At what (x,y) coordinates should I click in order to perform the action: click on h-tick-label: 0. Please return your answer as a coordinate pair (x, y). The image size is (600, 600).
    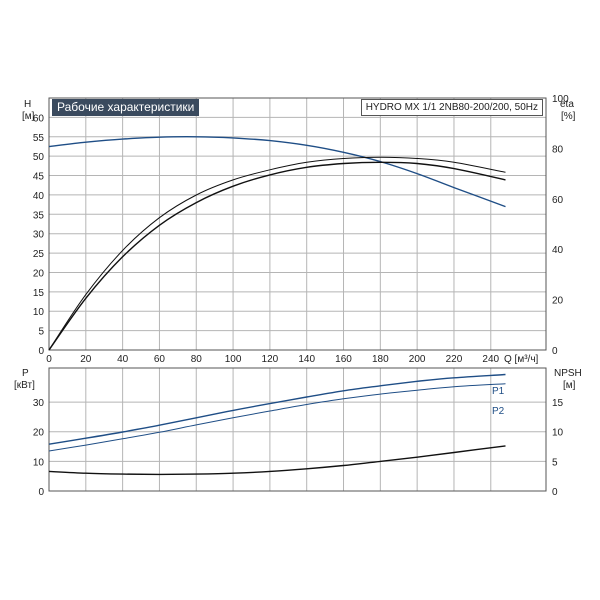
    Looking at the image, I should click on (41, 351).